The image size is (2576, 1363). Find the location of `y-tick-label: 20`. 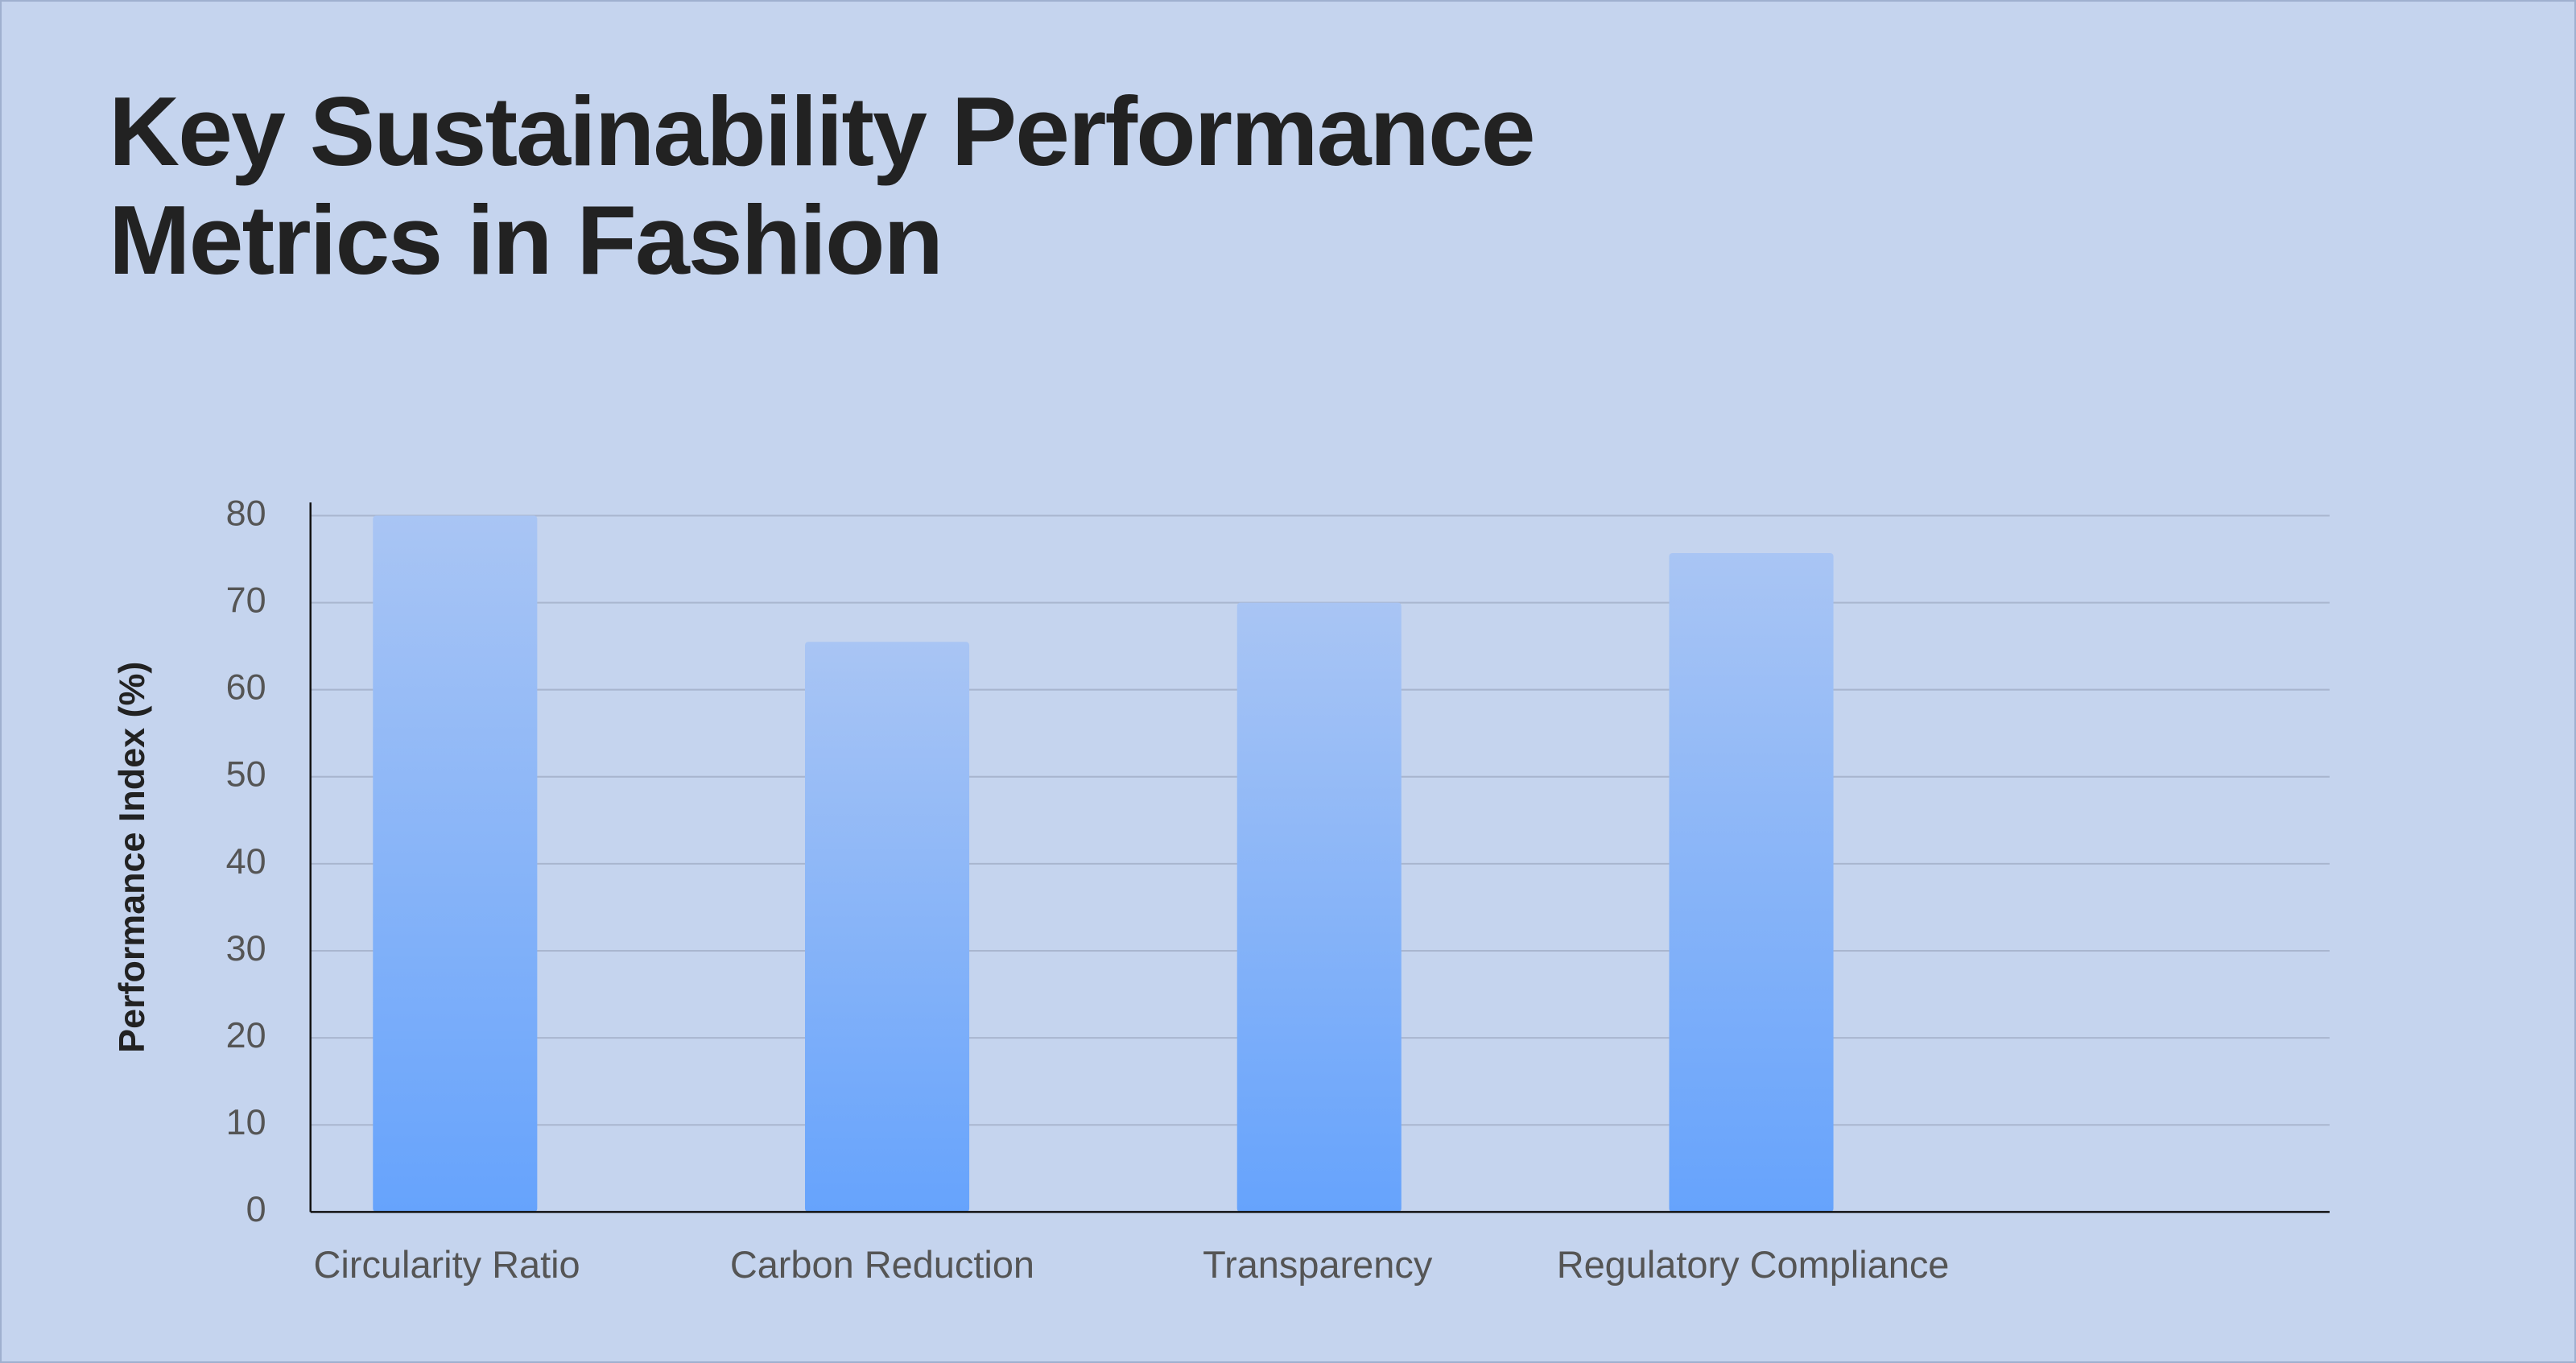

y-tick-label: 20 is located at coordinates (246, 1034).